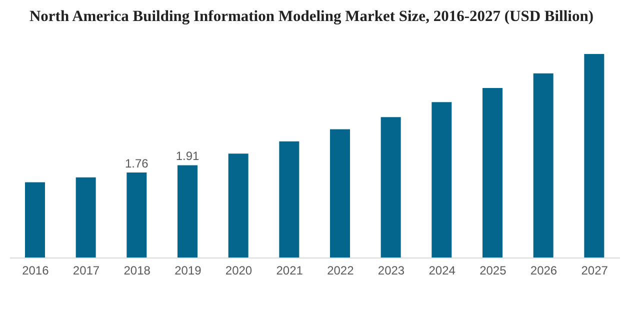 This screenshot has height=310, width=623. What do you see at coordinates (544, 271) in the screenshot?
I see `x-tick-label: 2026` at bounding box center [544, 271].